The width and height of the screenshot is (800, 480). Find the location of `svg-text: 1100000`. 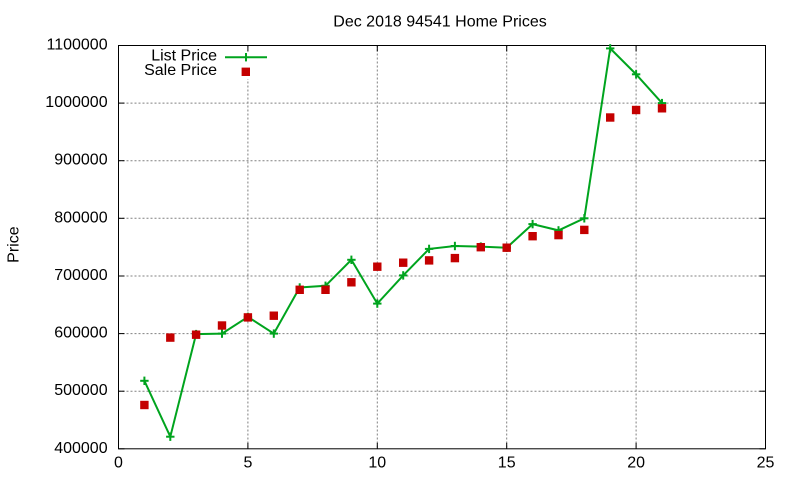

svg-text: 1100000 is located at coordinates (76, 45).